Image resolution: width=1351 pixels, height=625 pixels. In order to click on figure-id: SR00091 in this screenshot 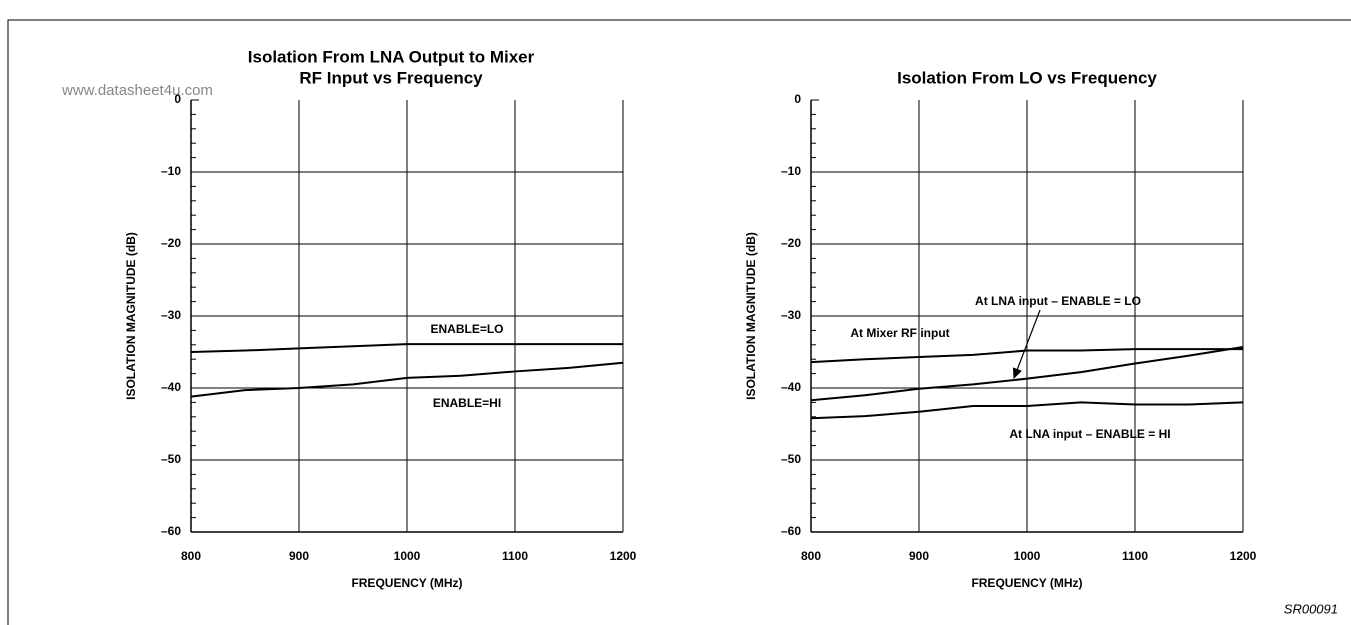, I will do `click(1311, 608)`.